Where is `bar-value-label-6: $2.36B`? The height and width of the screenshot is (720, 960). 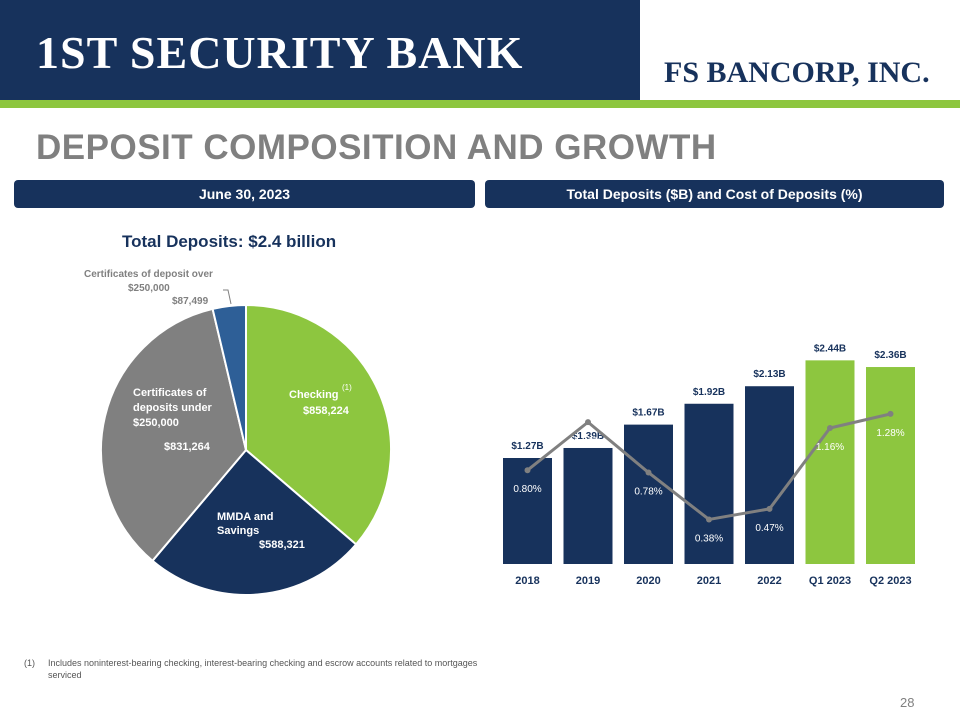
bar-value-label-6: $2.36B is located at coordinates (890, 355).